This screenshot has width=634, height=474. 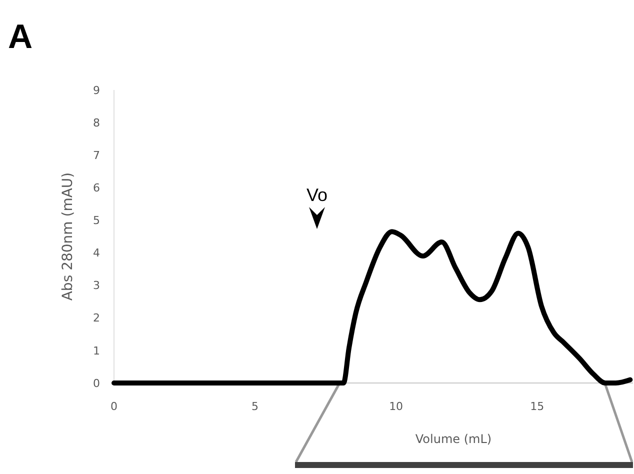 I want to click on x-tick-label: 10, so click(x=396, y=406).